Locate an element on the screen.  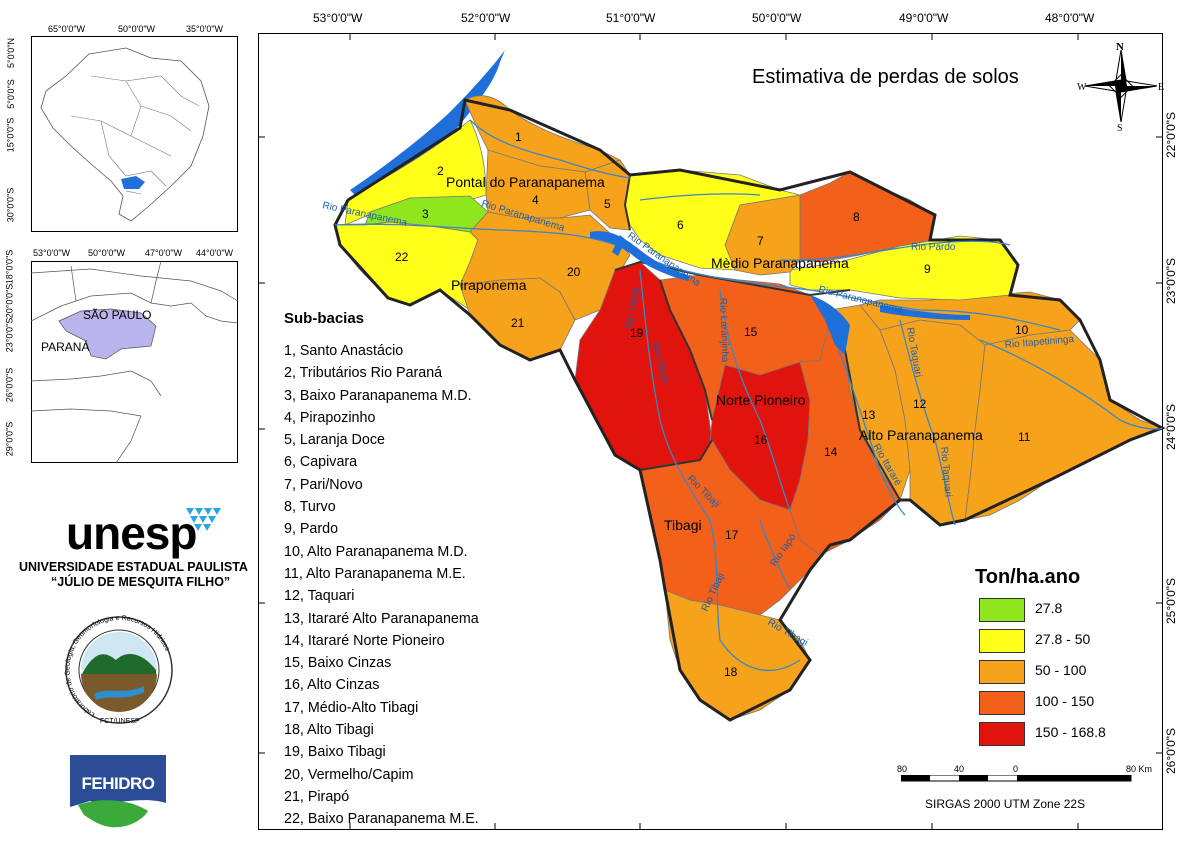
num-1: 1 is located at coordinates (518, 137).